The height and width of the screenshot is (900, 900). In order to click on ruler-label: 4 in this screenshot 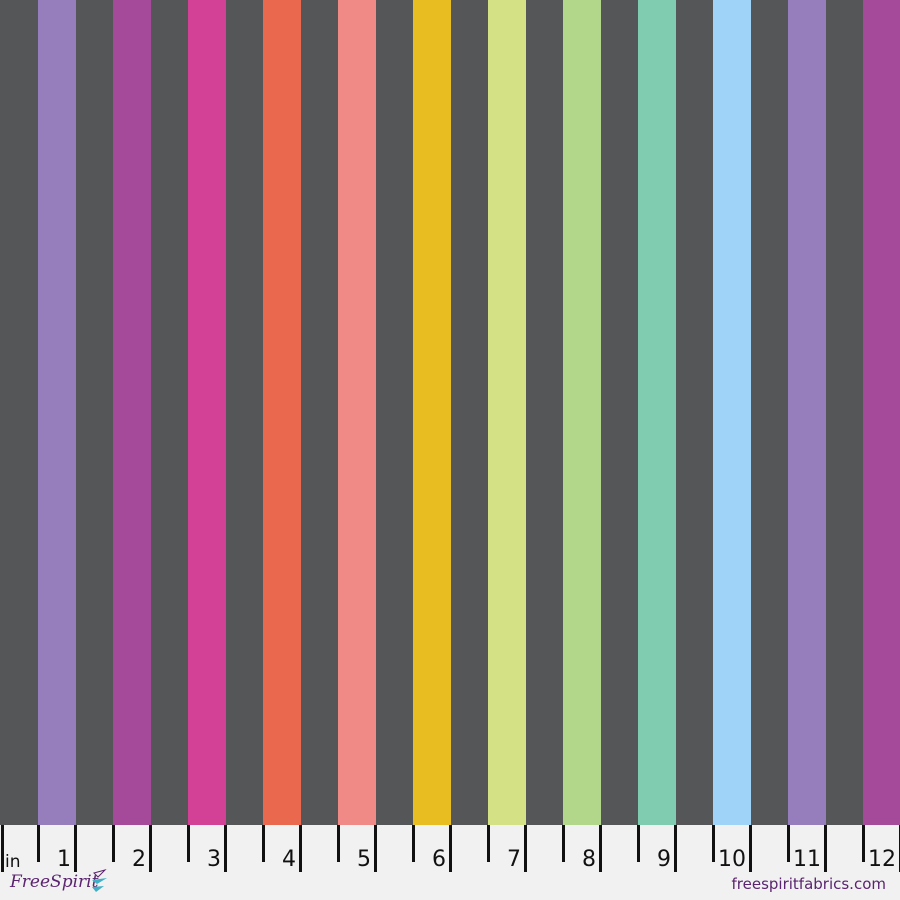, I will do `click(289, 859)`.